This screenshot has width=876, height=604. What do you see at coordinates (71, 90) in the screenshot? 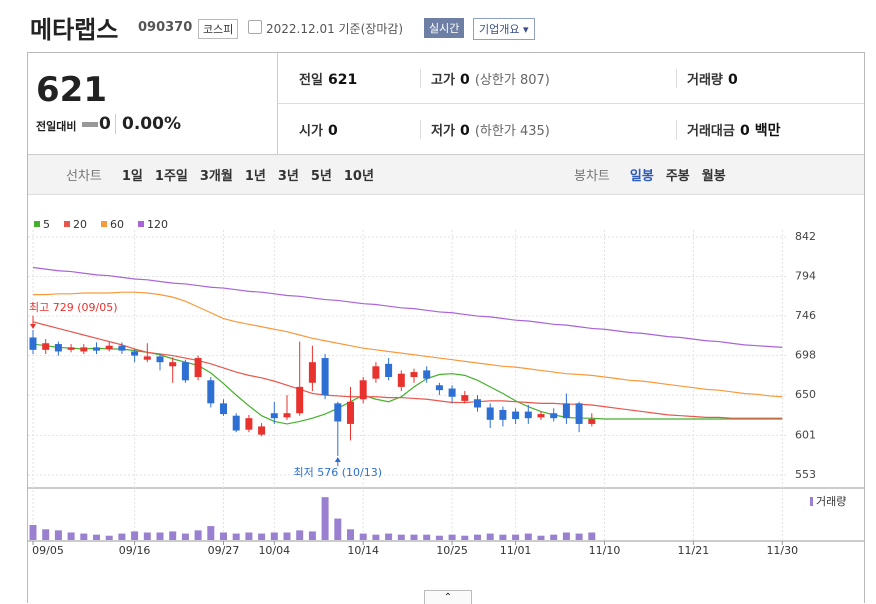
I see `current-price: 621` at bounding box center [71, 90].